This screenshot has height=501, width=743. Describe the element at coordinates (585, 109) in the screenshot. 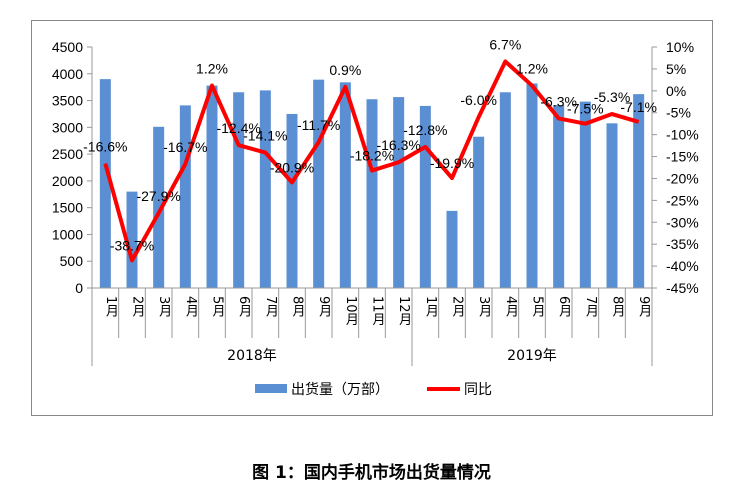

I see `yoy-data-label: -7.5%` at that location.